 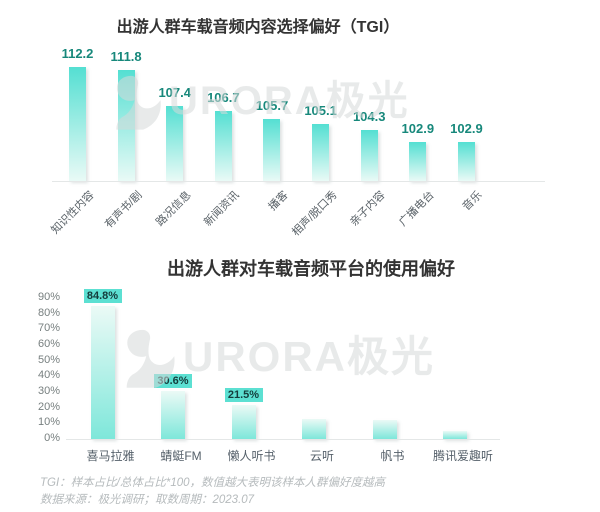 What do you see at coordinates (278, 201) in the screenshot?
I see `category-label: 播客` at bounding box center [278, 201].